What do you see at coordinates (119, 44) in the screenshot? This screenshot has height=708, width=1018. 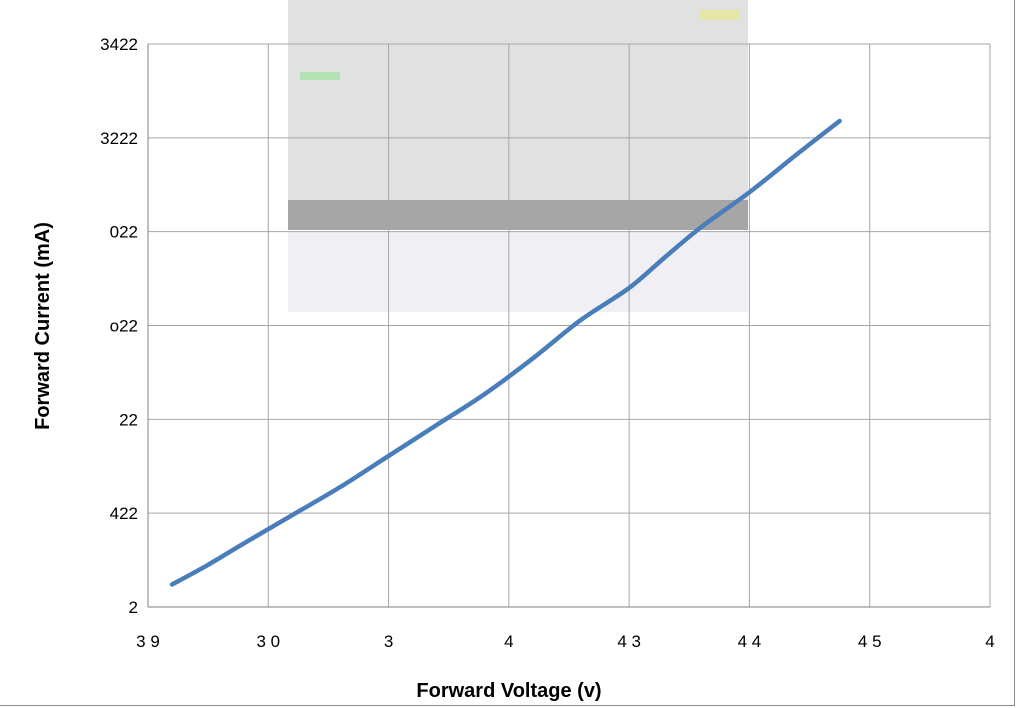 I see `y-tick-label: 3422` at bounding box center [119, 44].